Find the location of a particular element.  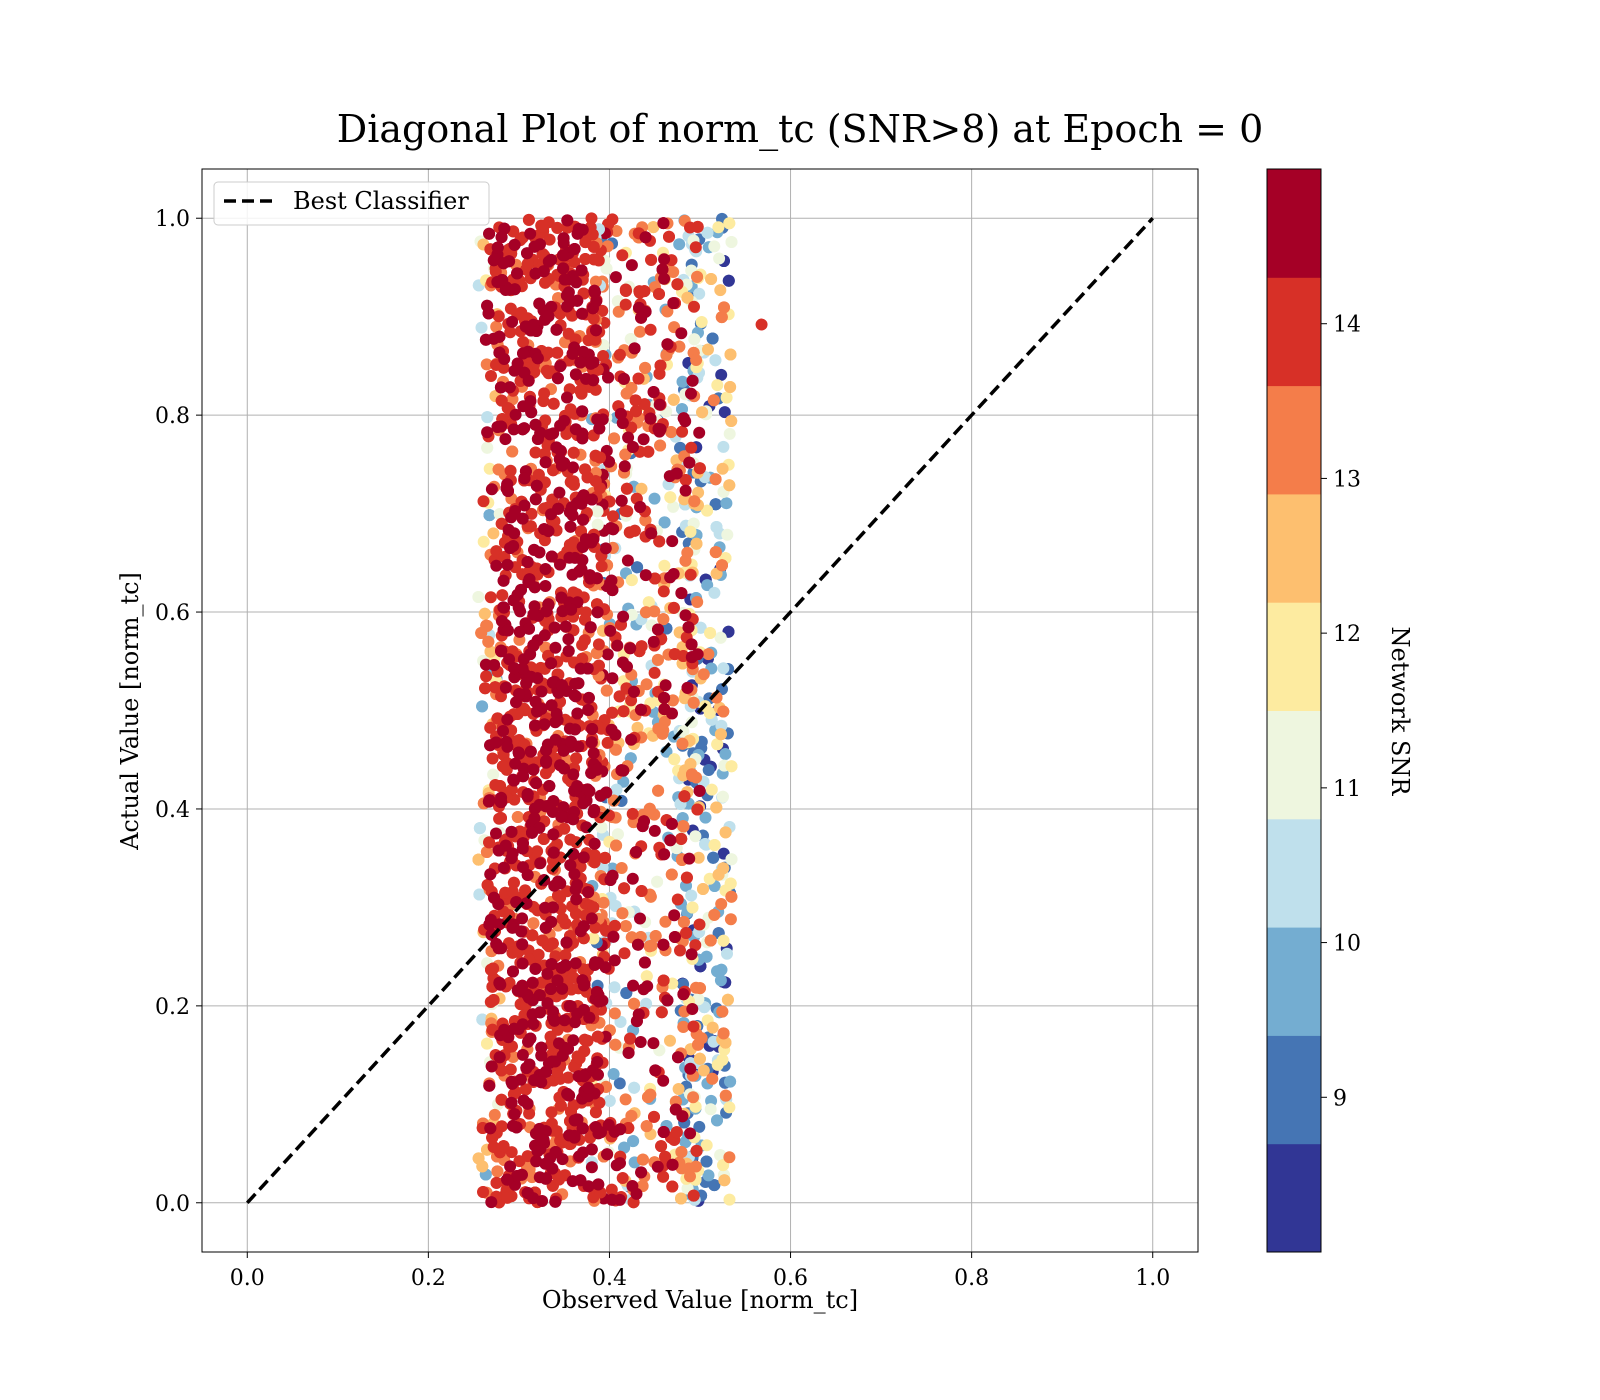

colorbar-tick-label: 12 is located at coordinates (1347, 634).